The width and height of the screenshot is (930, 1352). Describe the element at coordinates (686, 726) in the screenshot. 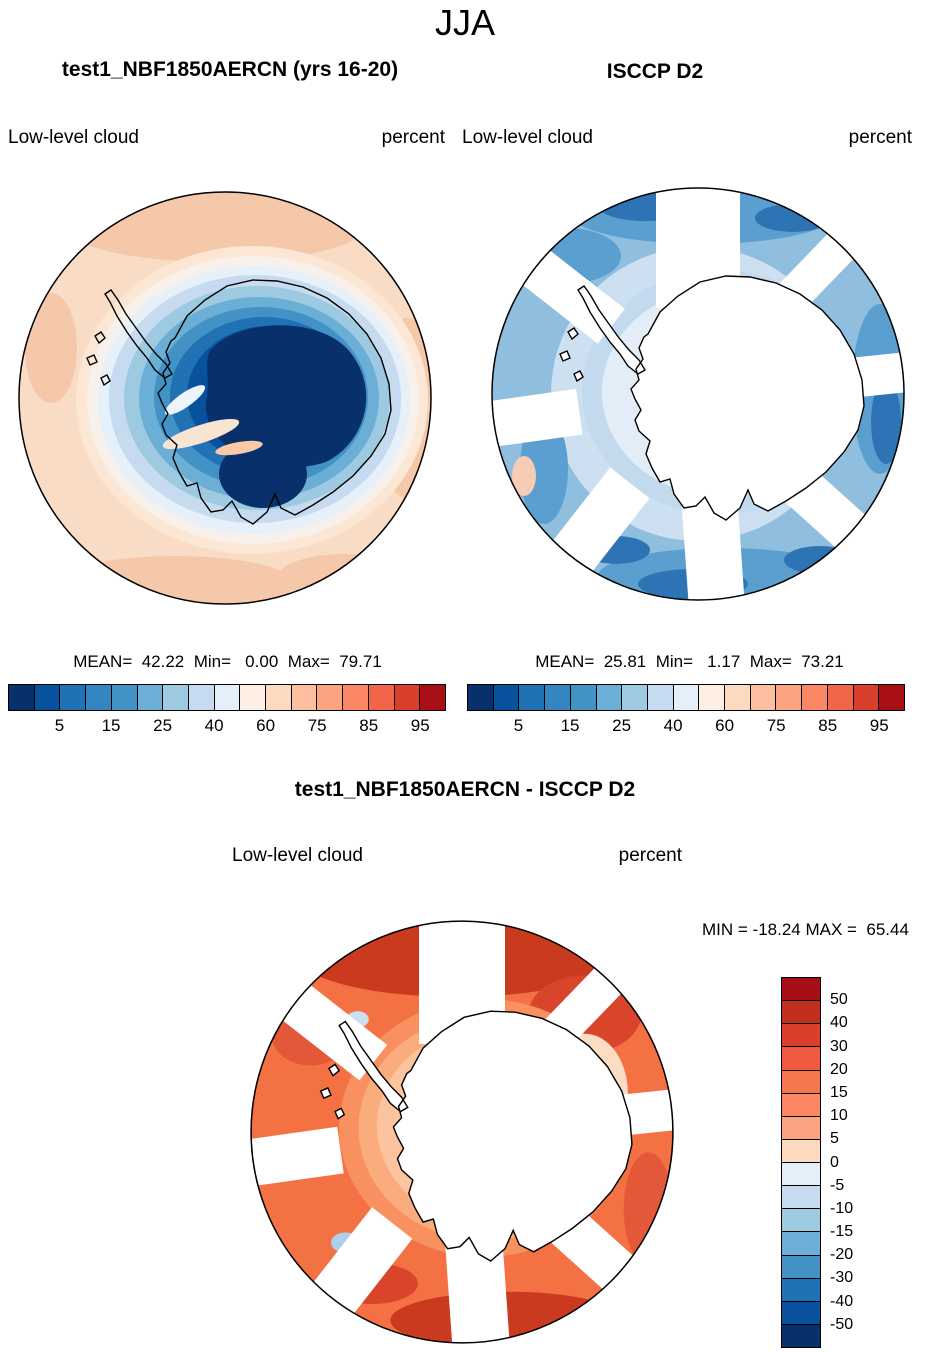

I see `obs-colorbar-ticks: 5 15 25 40 60 75 85 95` at that location.